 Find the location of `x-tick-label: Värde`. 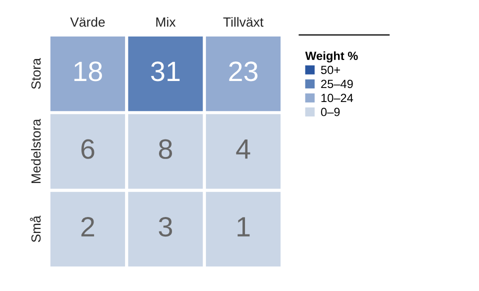

x-tick-label: Värde is located at coordinates (87, 22).